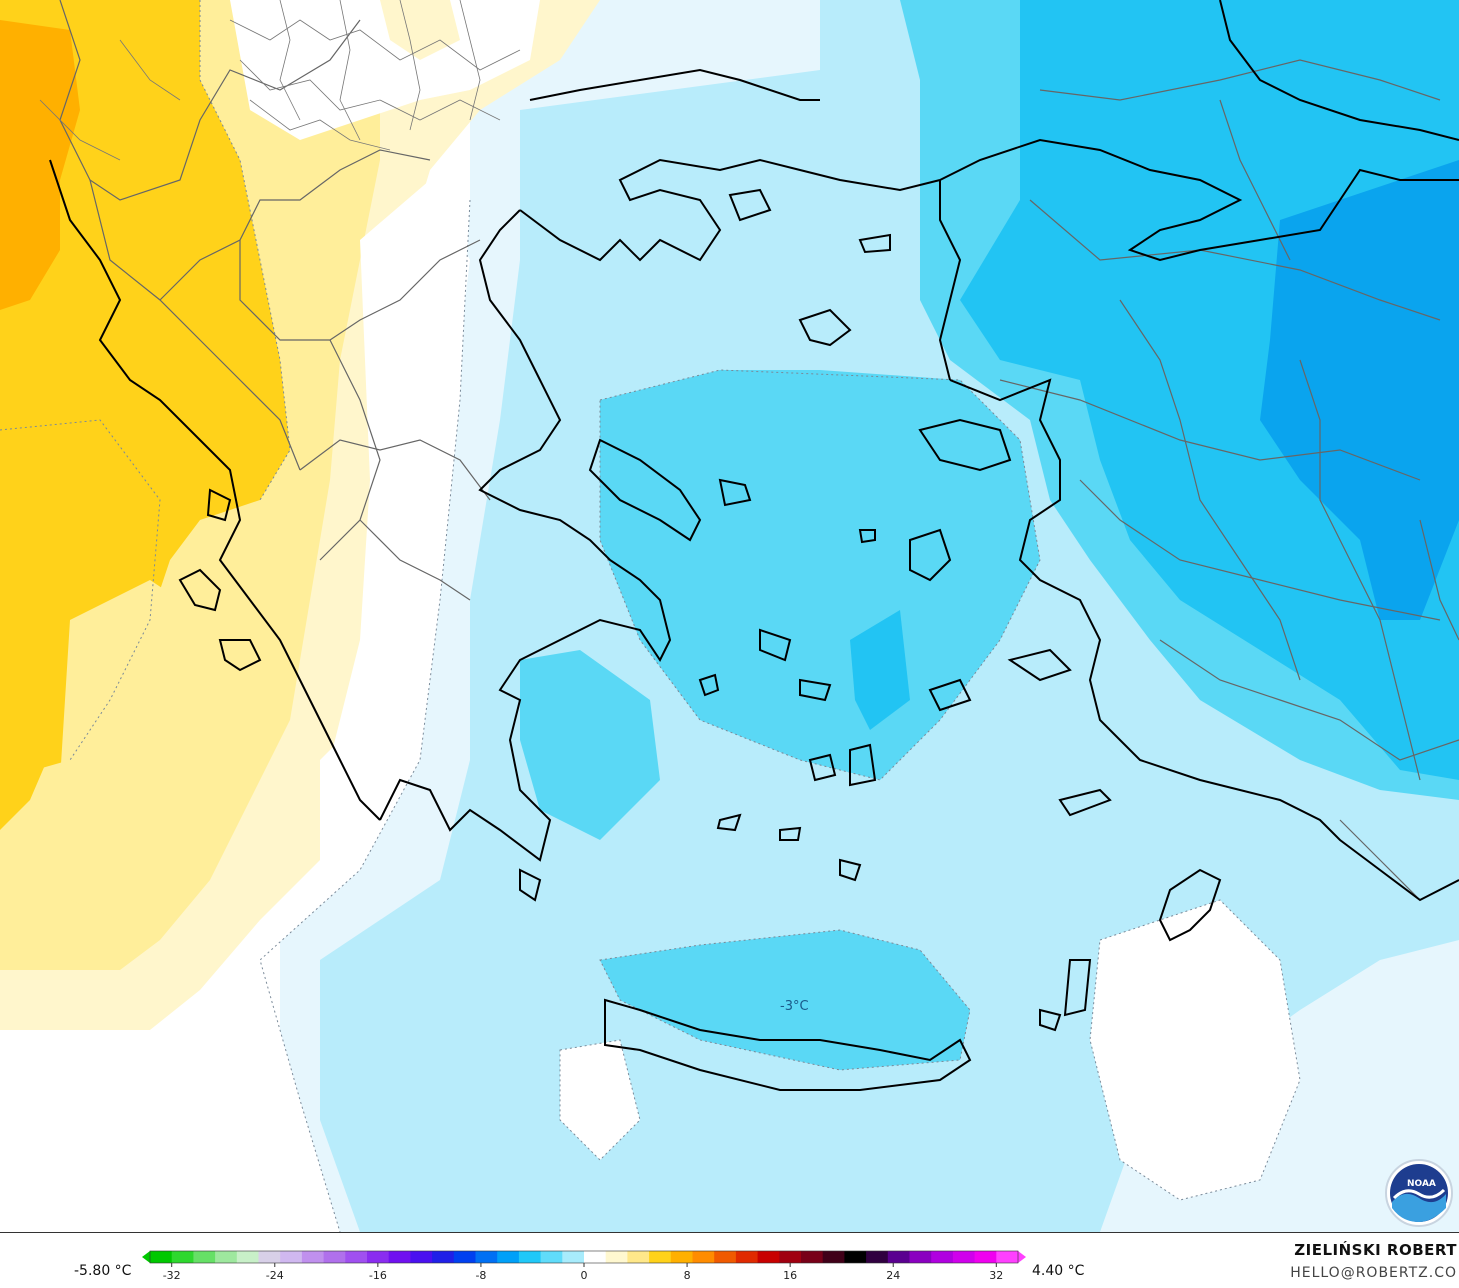  Describe the element at coordinates (1421, 1184) in the screenshot. I see `noaa-logo-text: NOAA` at that location.